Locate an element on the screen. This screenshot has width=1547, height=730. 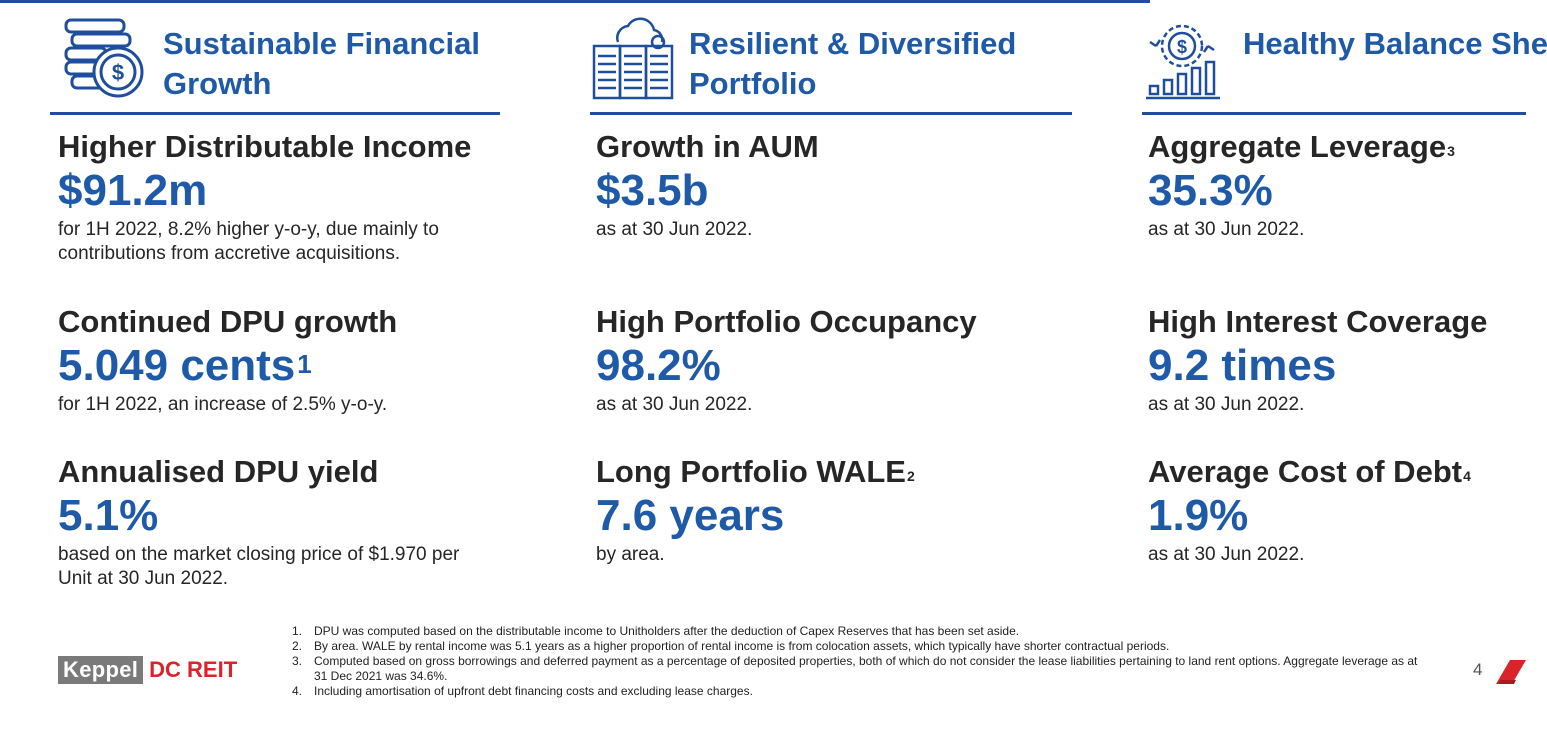
coins-dollar-icon: $ is located at coordinates (104, 58).